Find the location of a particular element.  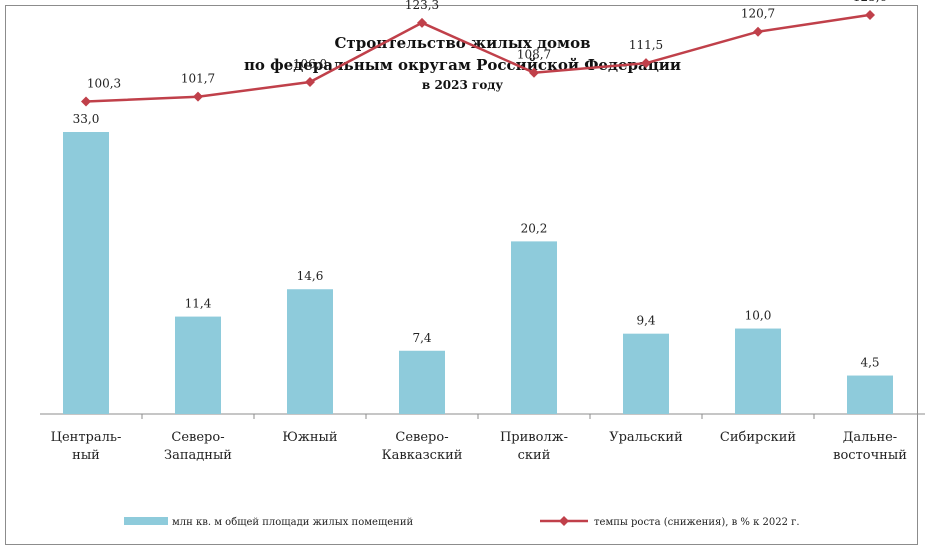

line-data-label-6: 120,7 is located at coordinates (758, 14).